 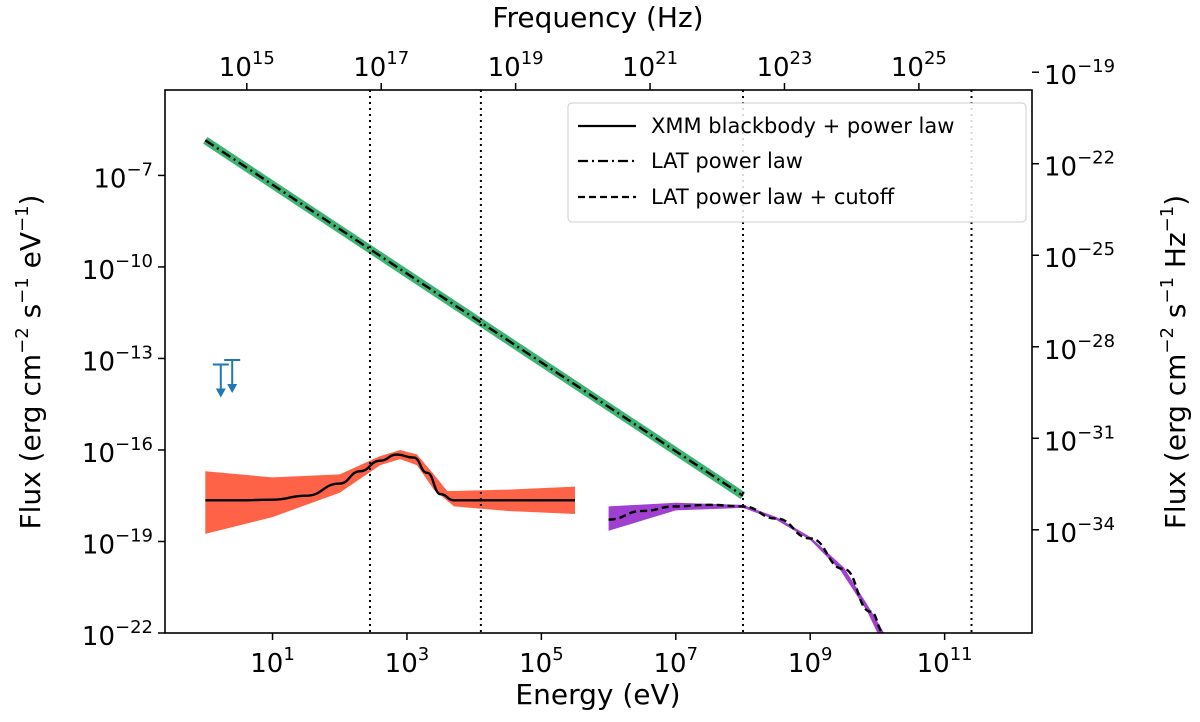 I want to click on right-tick-label--22: 10−22, so click(x=1079, y=165).